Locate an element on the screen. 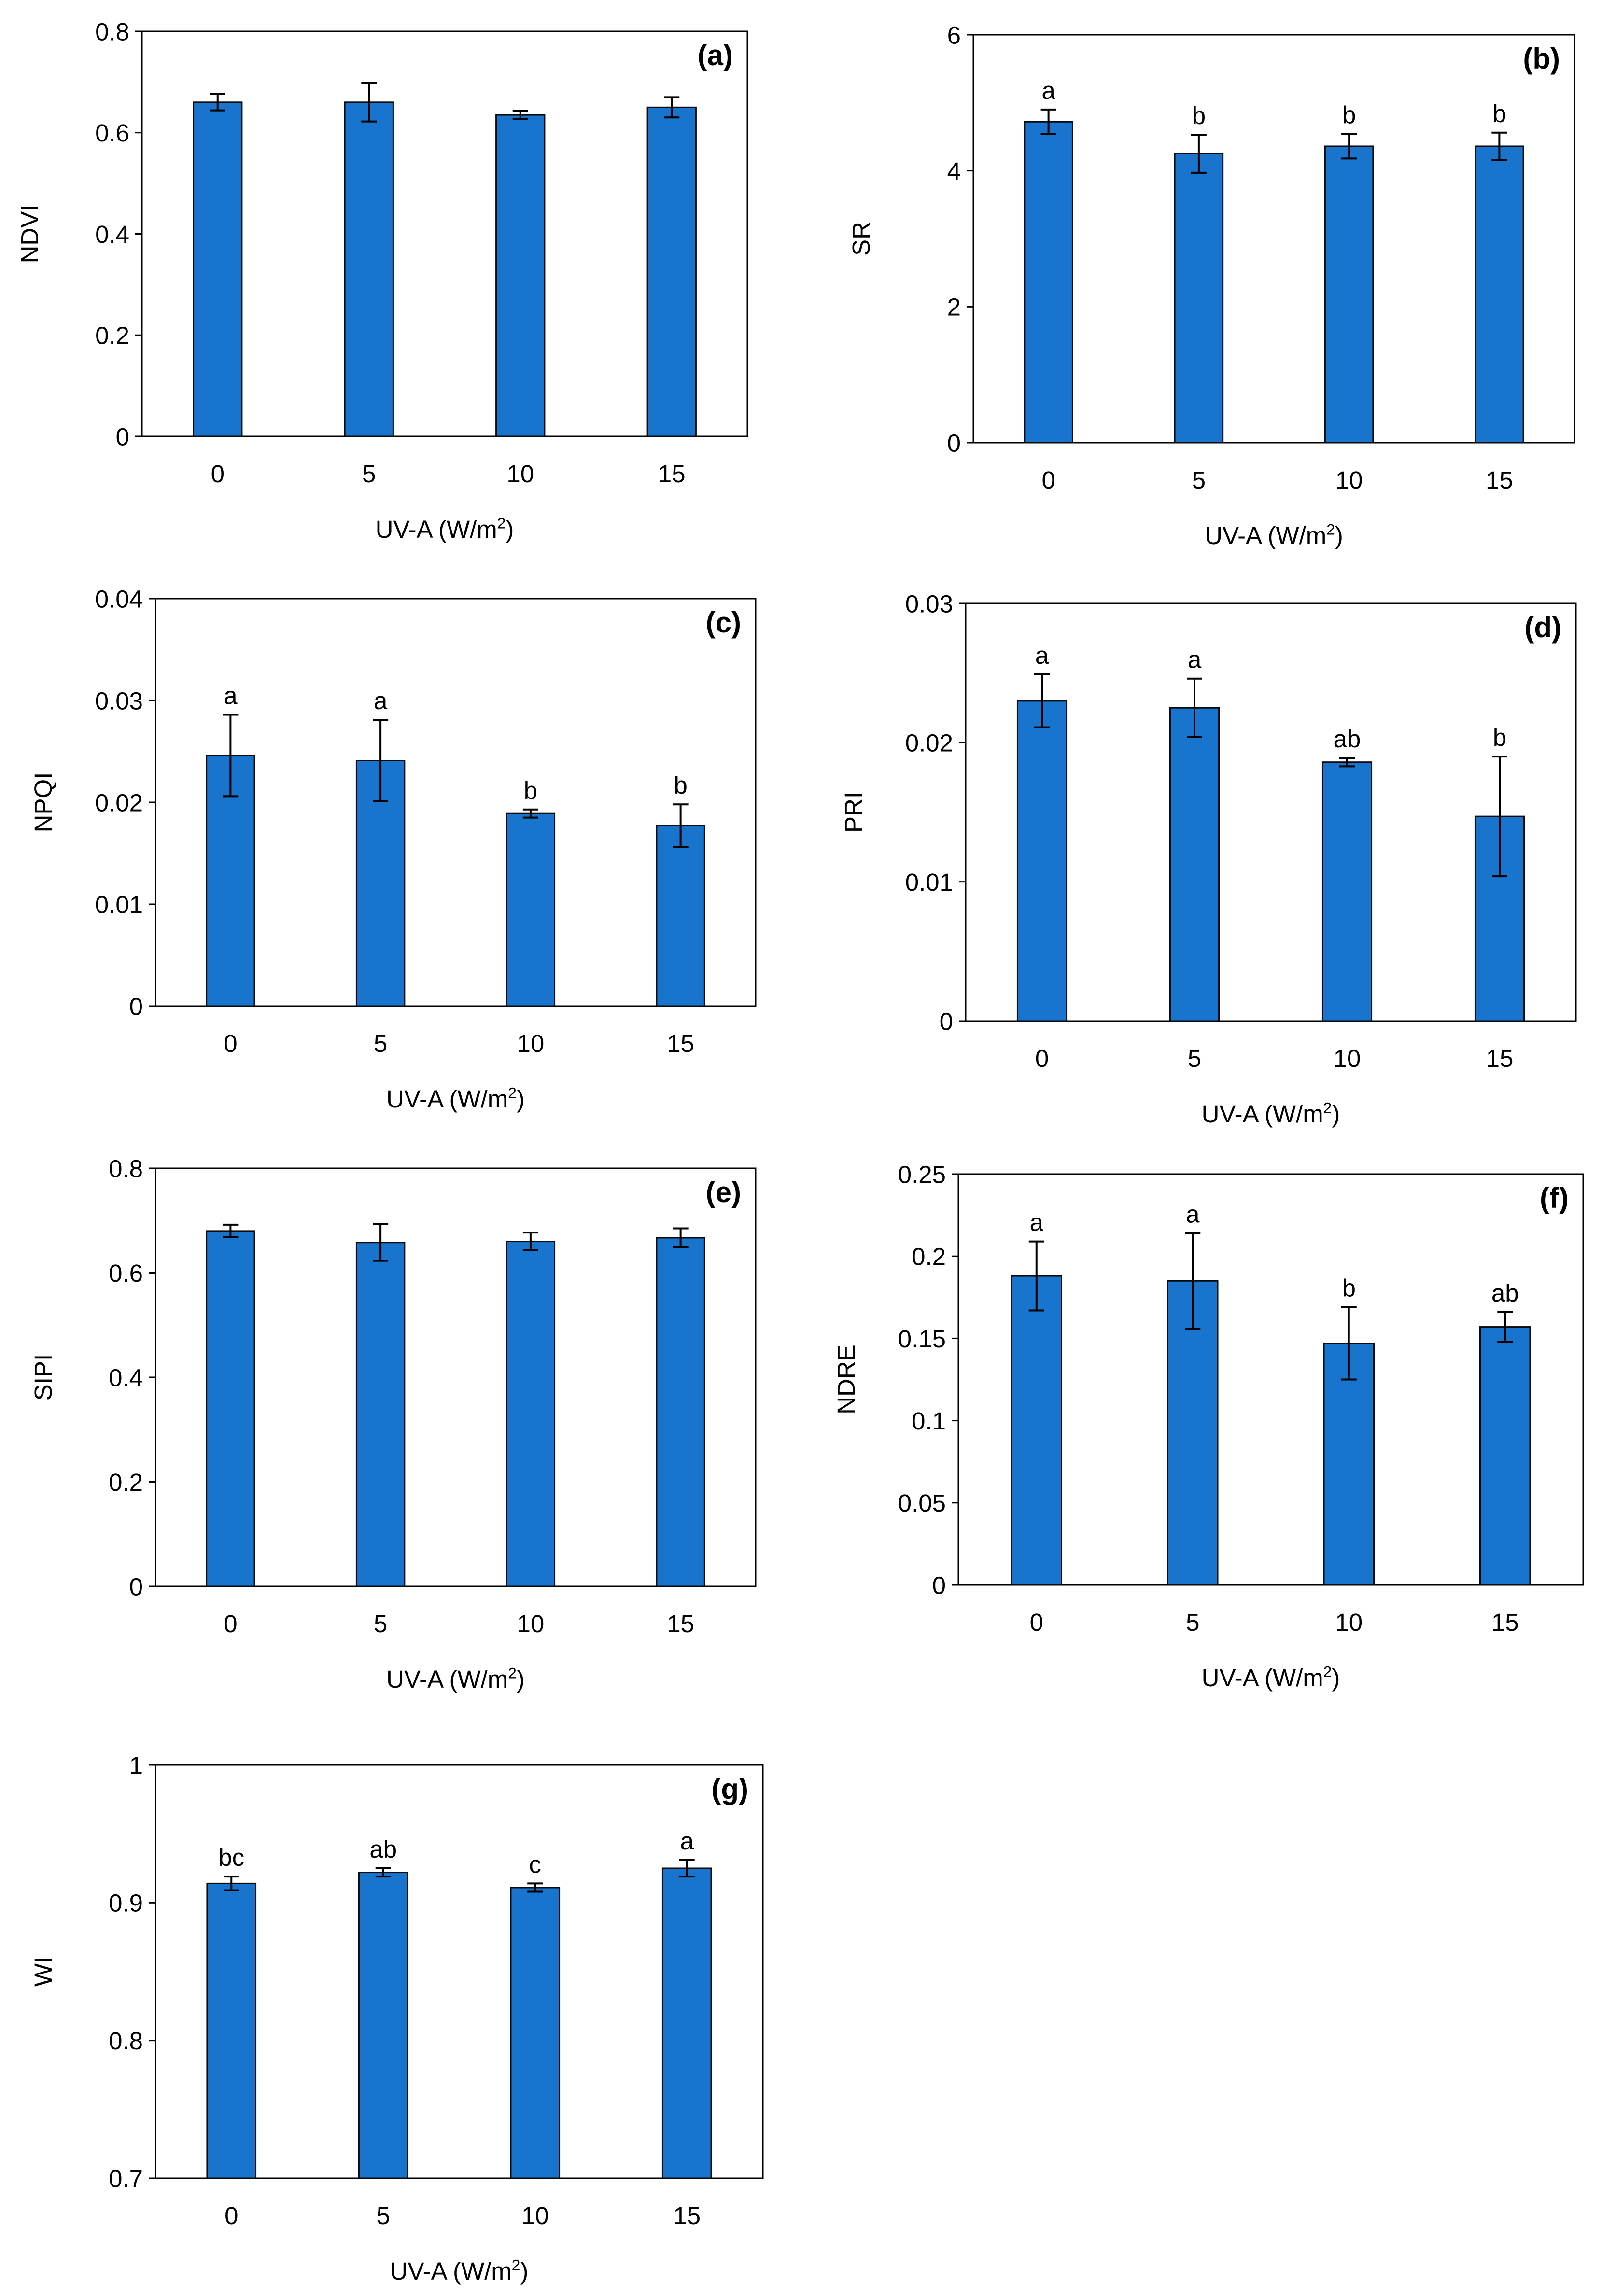 The image size is (1602, 2296). y-axis-label: NPQI is located at coordinates (43, 803).